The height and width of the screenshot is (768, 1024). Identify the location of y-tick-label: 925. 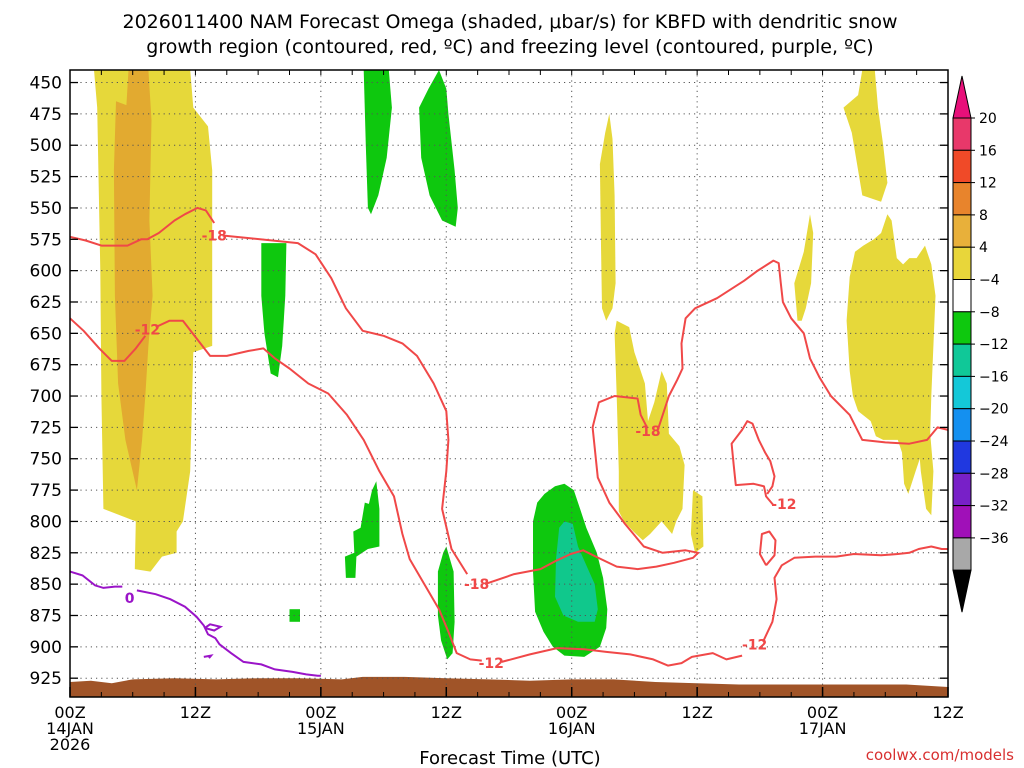
(46, 679).